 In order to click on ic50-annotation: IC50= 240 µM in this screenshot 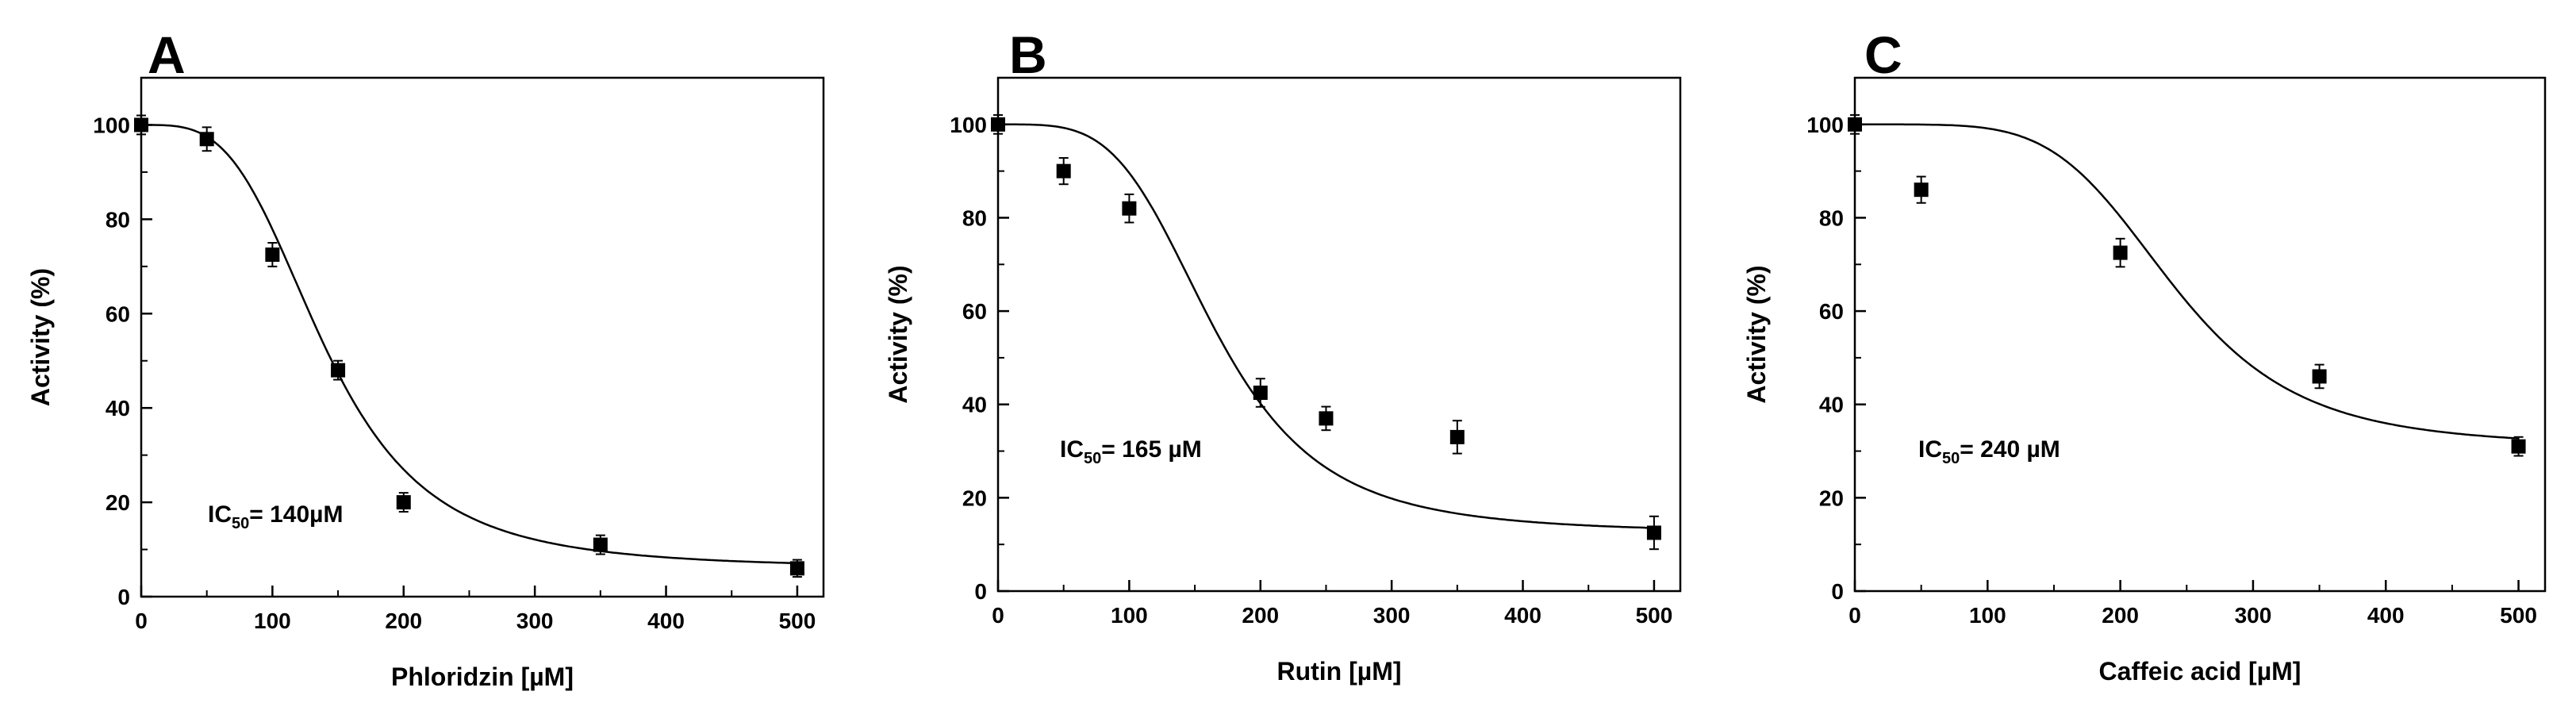, I will do `click(1989, 451)`.